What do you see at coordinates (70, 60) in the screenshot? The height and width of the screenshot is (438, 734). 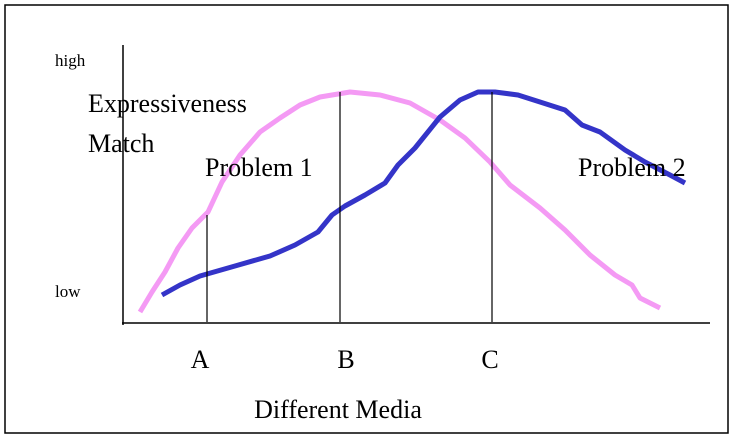 I see `y-high: high` at bounding box center [70, 60].